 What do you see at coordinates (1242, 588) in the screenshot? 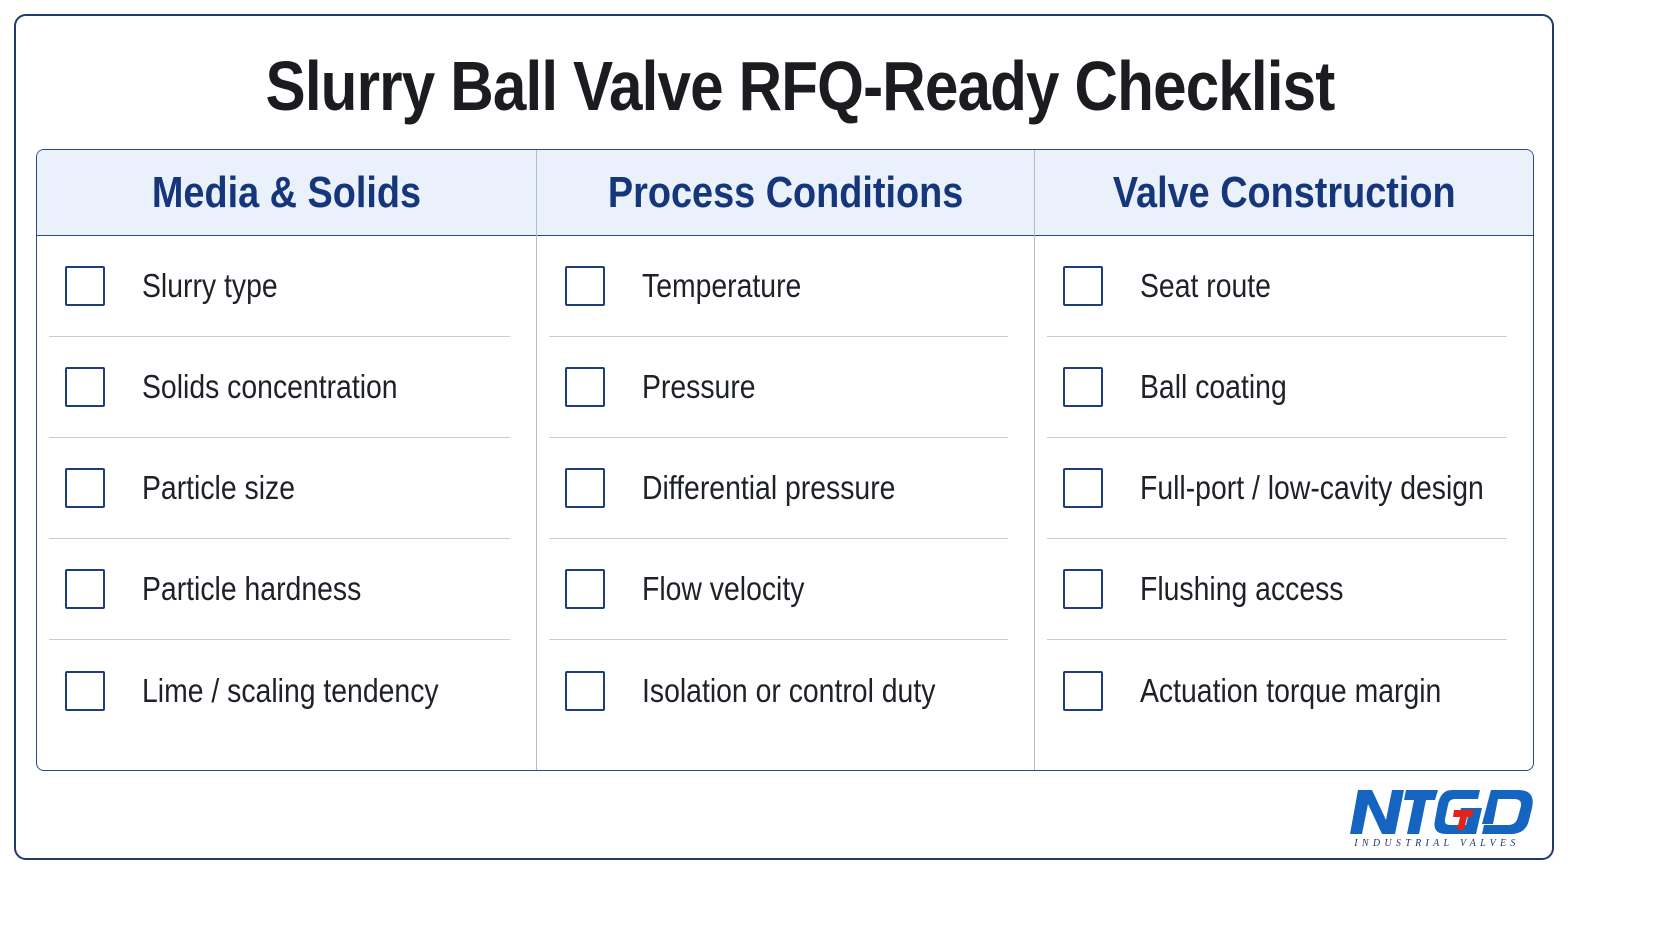
I see `checklist-item-label: Flushing access` at bounding box center [1242, 588].